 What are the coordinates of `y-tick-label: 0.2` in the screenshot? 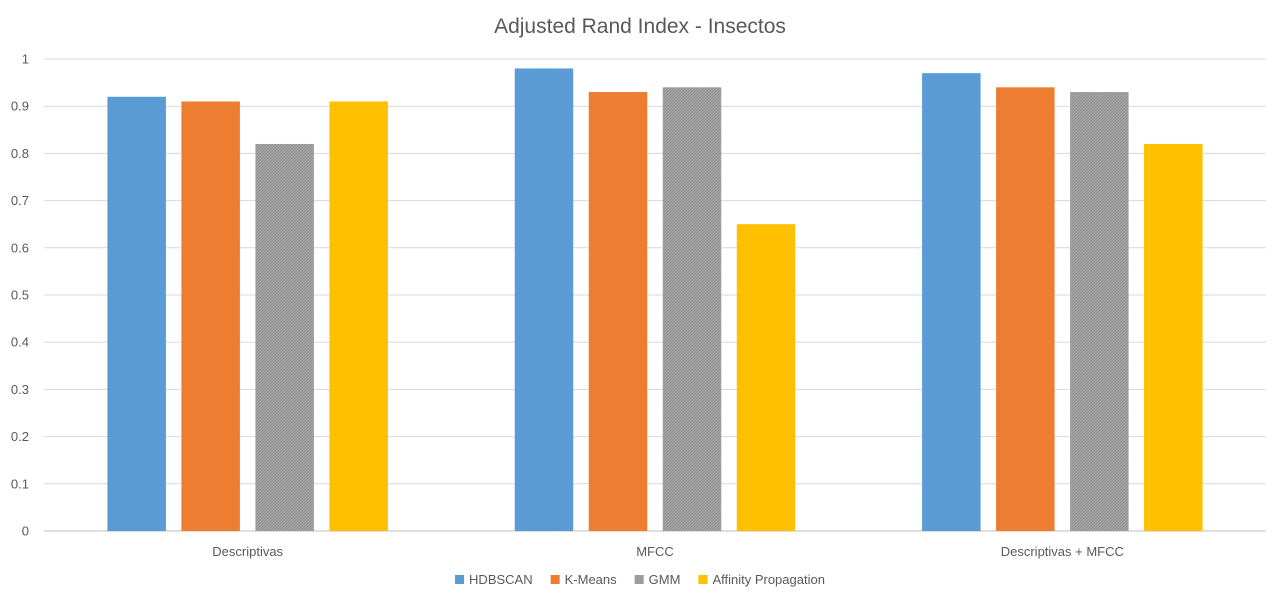 It's located at (20, 436).